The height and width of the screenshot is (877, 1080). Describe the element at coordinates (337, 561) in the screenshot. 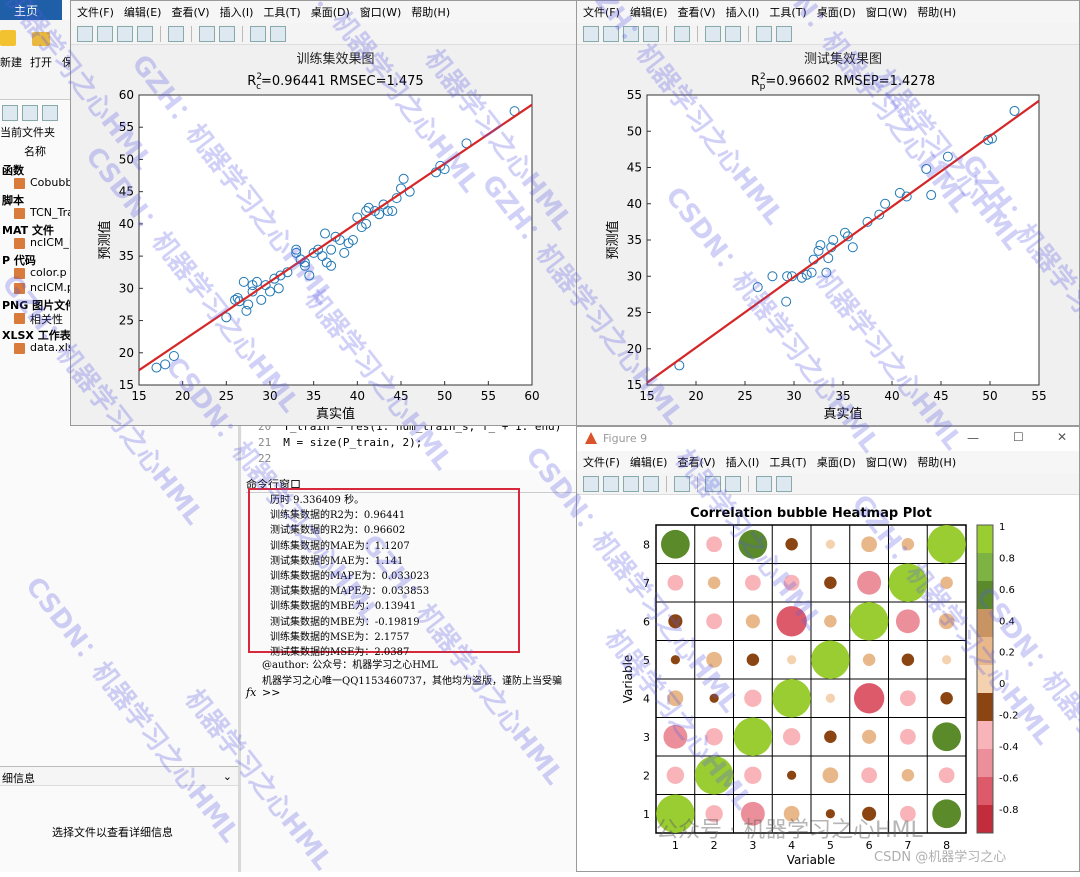

I see `output-line: 测试集数据的MAE为：1.141` at that location.